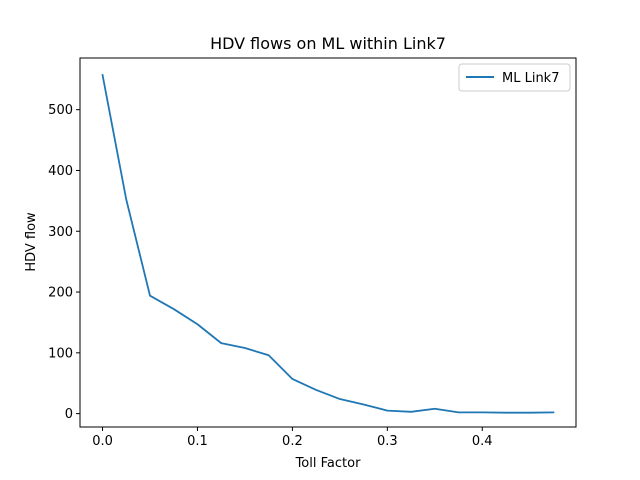 Image resolution: width=640 pixels, height=480 pixels. What do you see at coordinates (328, 43) in the screenshot?
I see `chart-title: HDV flows on ML within Link7` at bounding box center [328, 43].